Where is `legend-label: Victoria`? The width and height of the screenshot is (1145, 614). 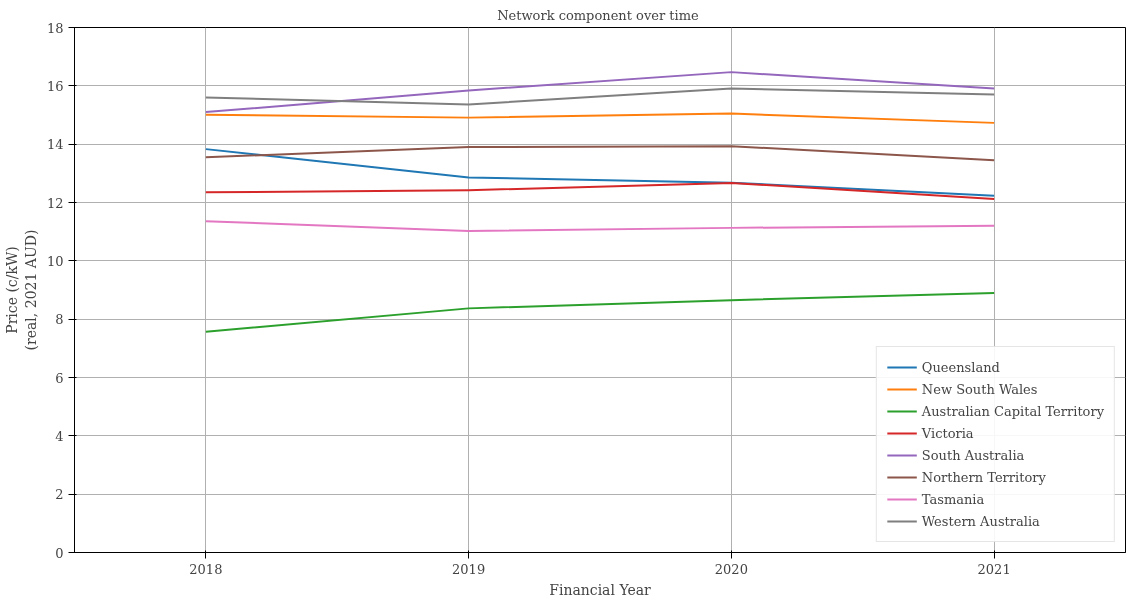 legend-label: Victoria is located at coordinates (947, 433).